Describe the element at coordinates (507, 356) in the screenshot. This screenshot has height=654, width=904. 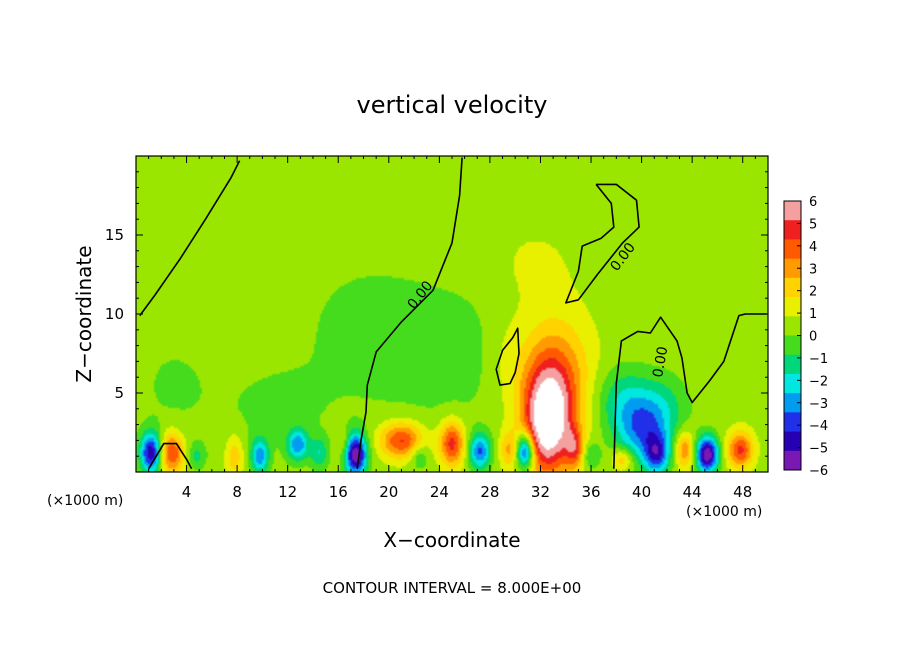
I see `contour-loop` at that location.